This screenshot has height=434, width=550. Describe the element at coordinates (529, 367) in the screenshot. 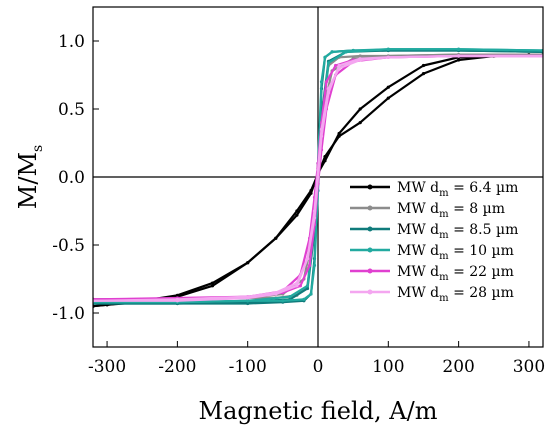

I see `x-tick-label: 300` at that location.